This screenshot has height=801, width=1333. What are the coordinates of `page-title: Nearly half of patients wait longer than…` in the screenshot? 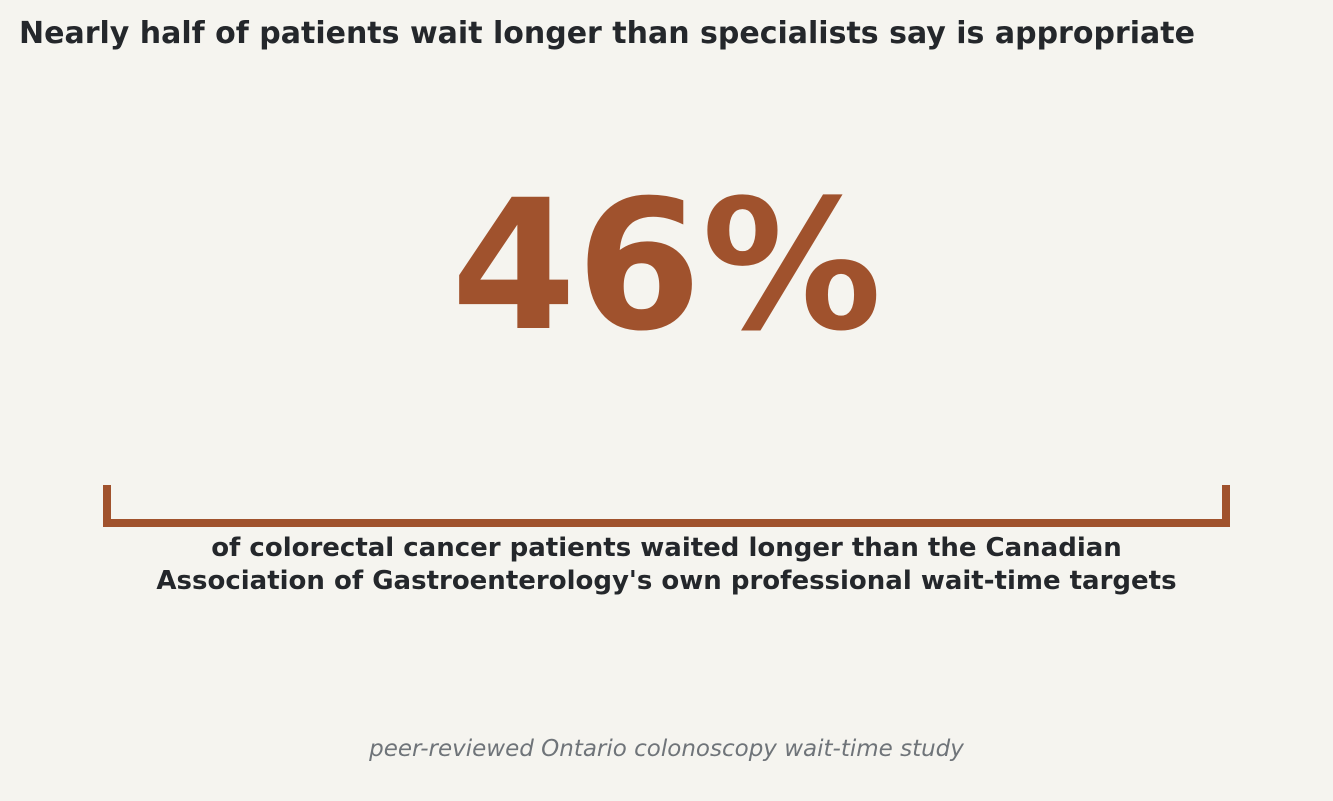 It's located at (607, 33).